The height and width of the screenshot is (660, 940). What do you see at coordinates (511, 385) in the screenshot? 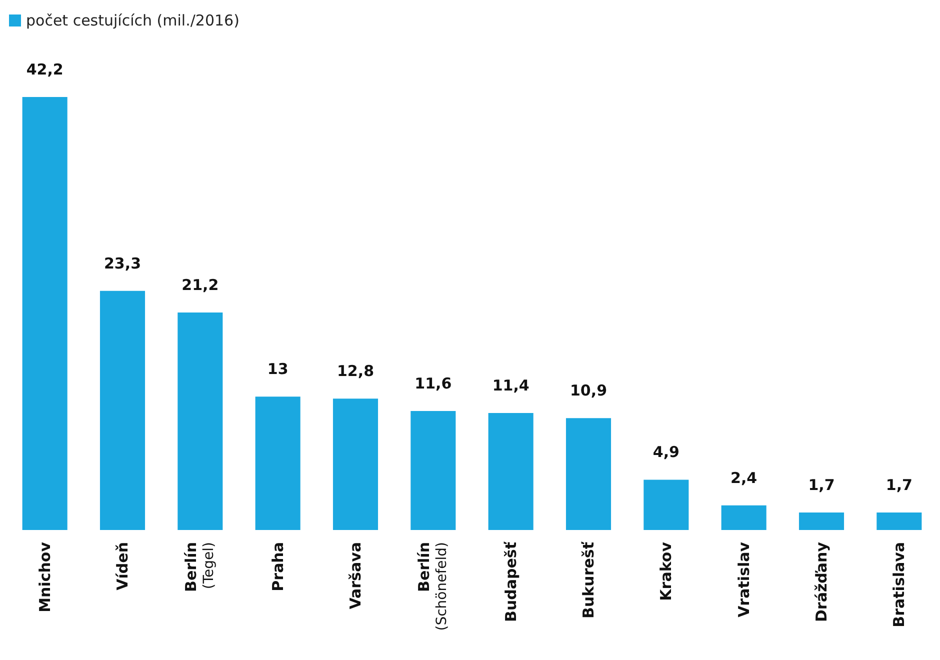
I see `data-label: 11,4` at bounding box center [511, 385].